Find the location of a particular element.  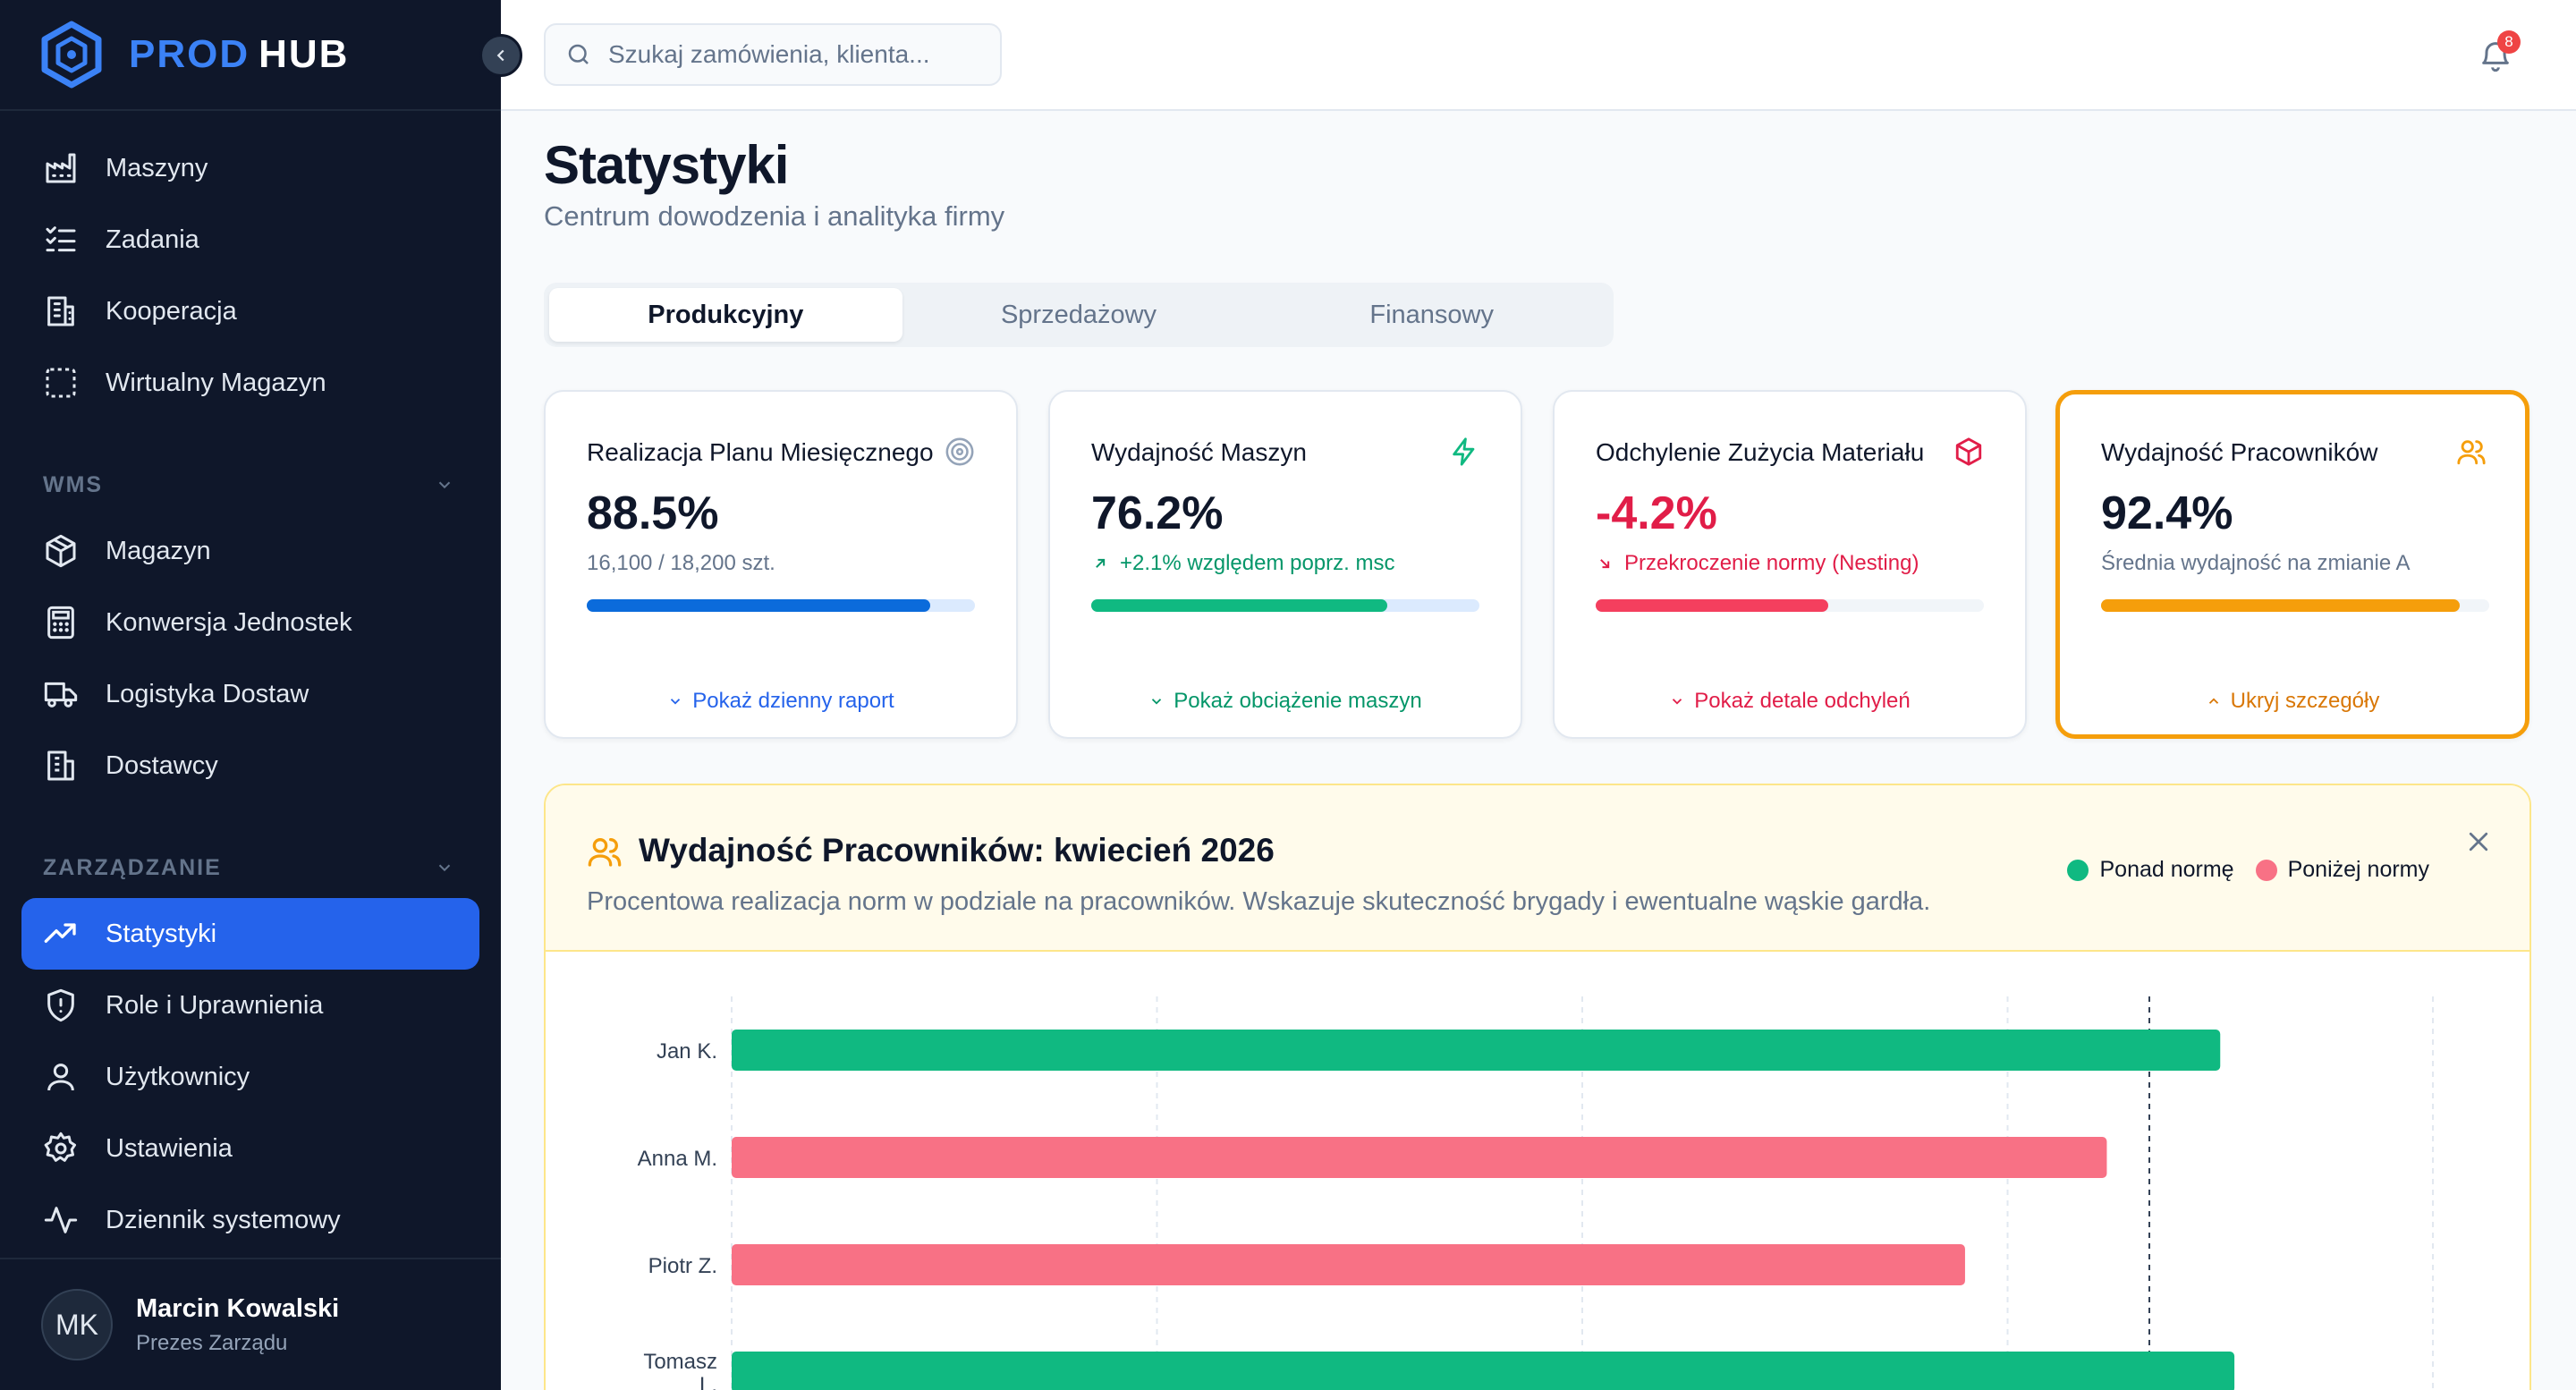

hide-details-link: Ukryj szczegóły is located at coordinates (2292, 701).